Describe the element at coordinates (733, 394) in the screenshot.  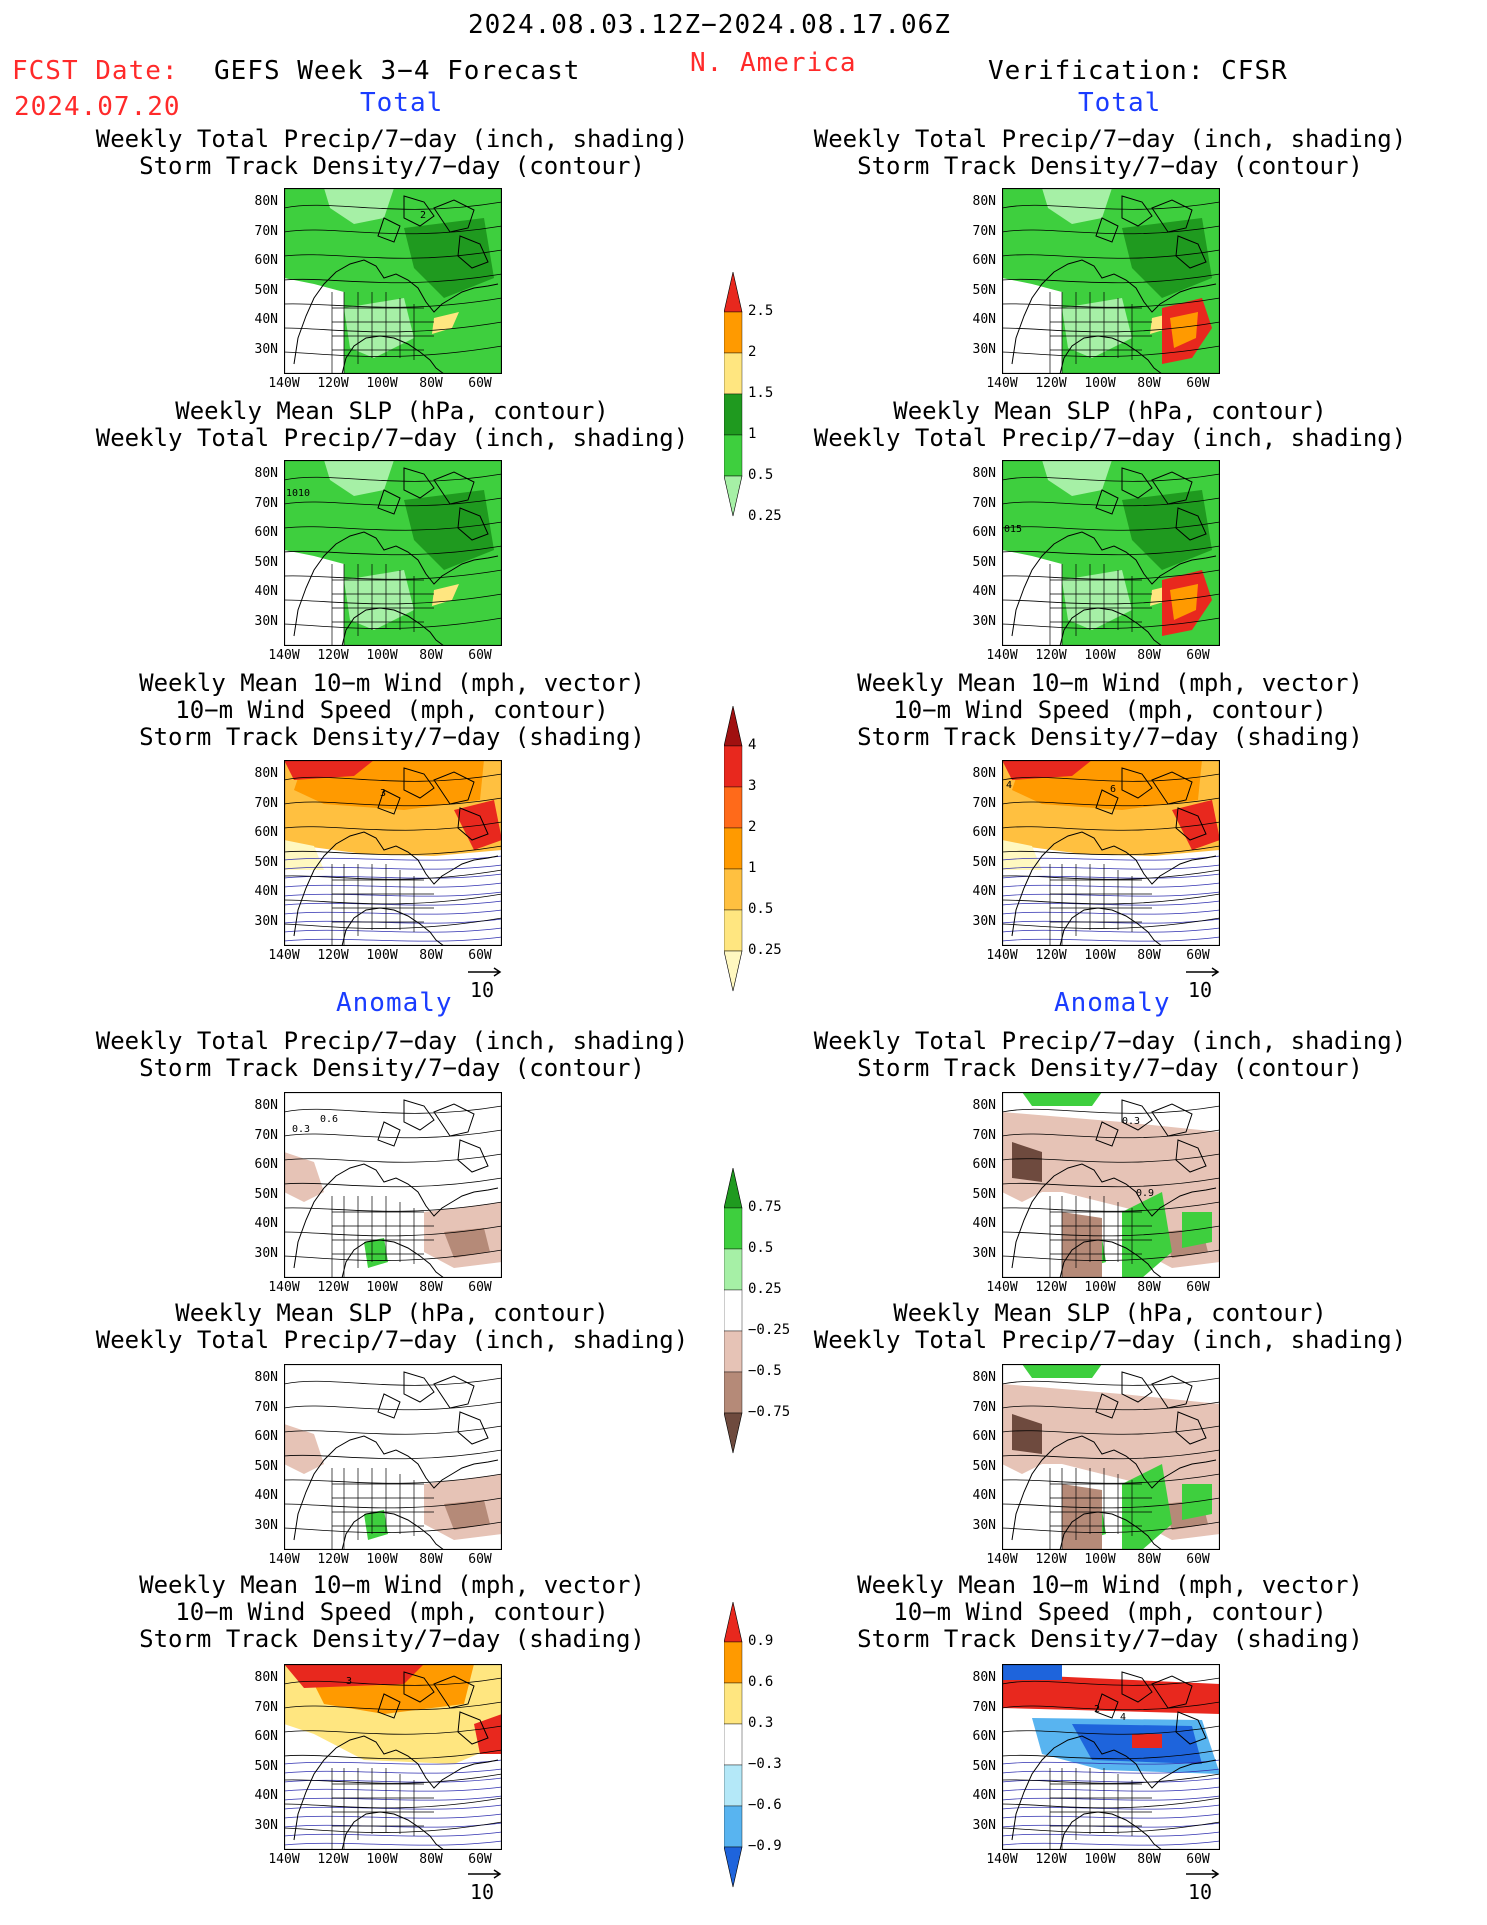
I see `colorbar-precip_total` at that location.